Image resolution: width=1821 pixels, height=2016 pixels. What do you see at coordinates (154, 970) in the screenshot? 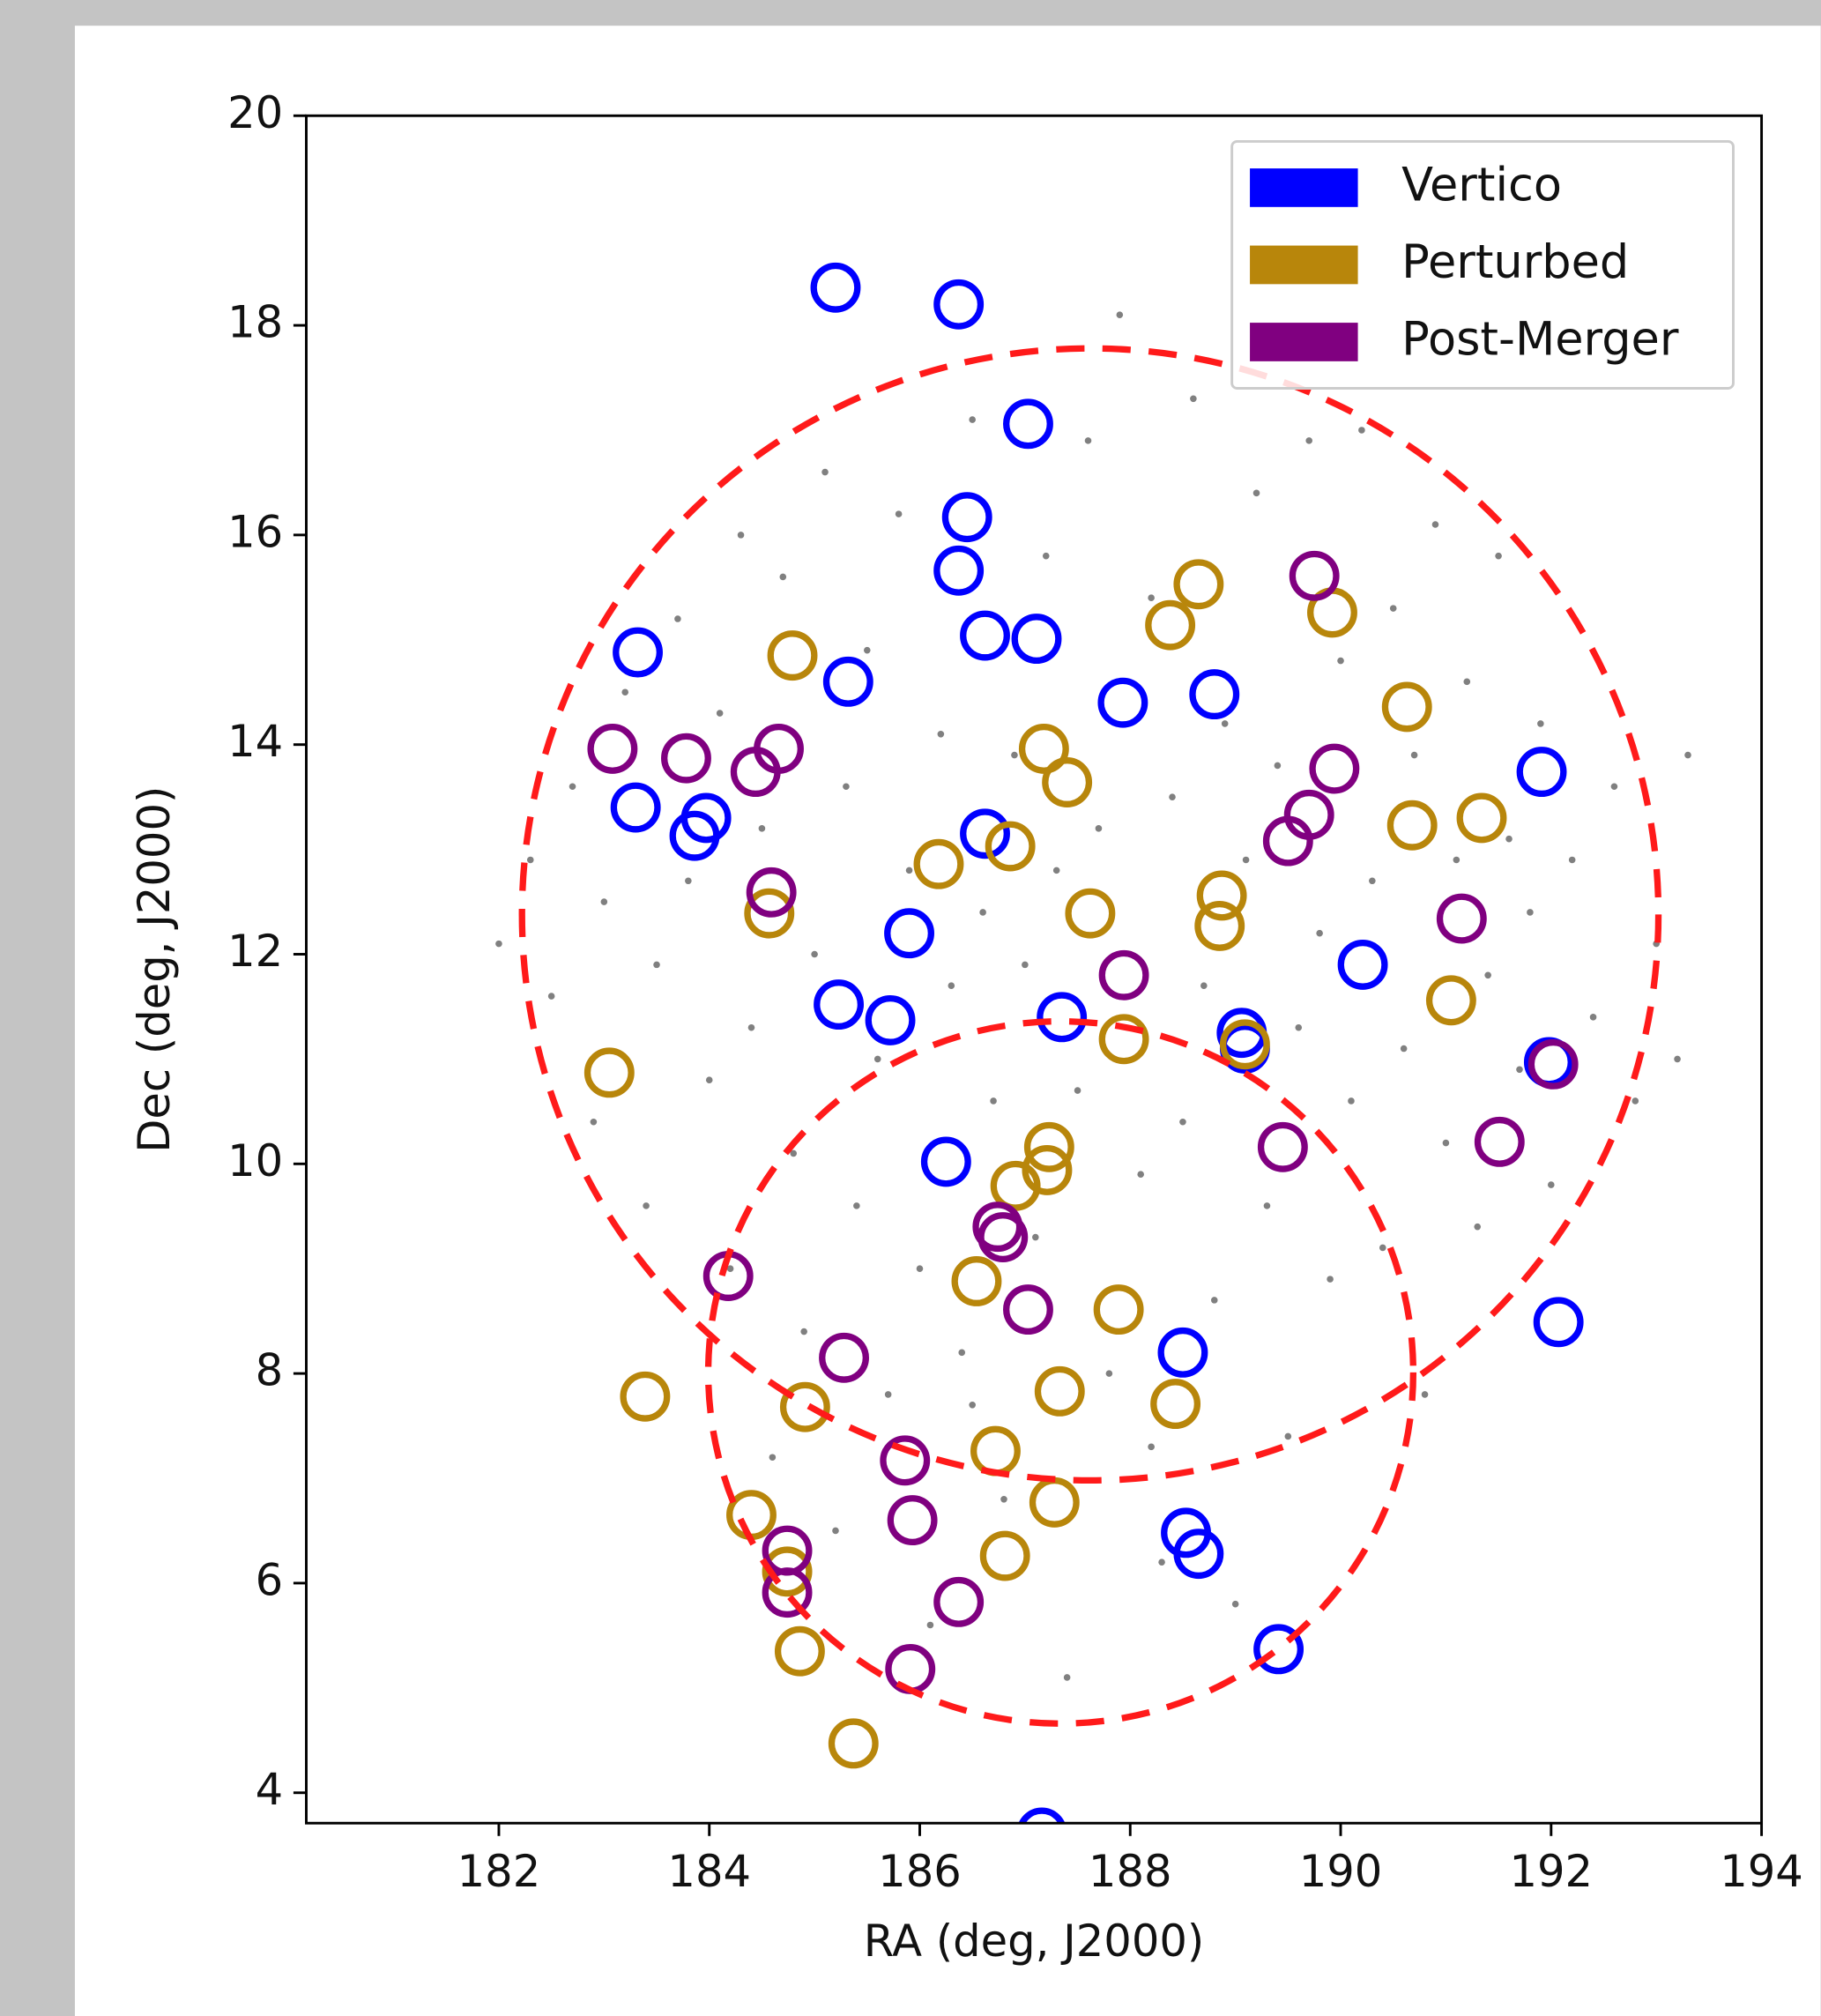
I see `y-axis-label: Dec (deg, J2000)` at bounding box center [154, 970].